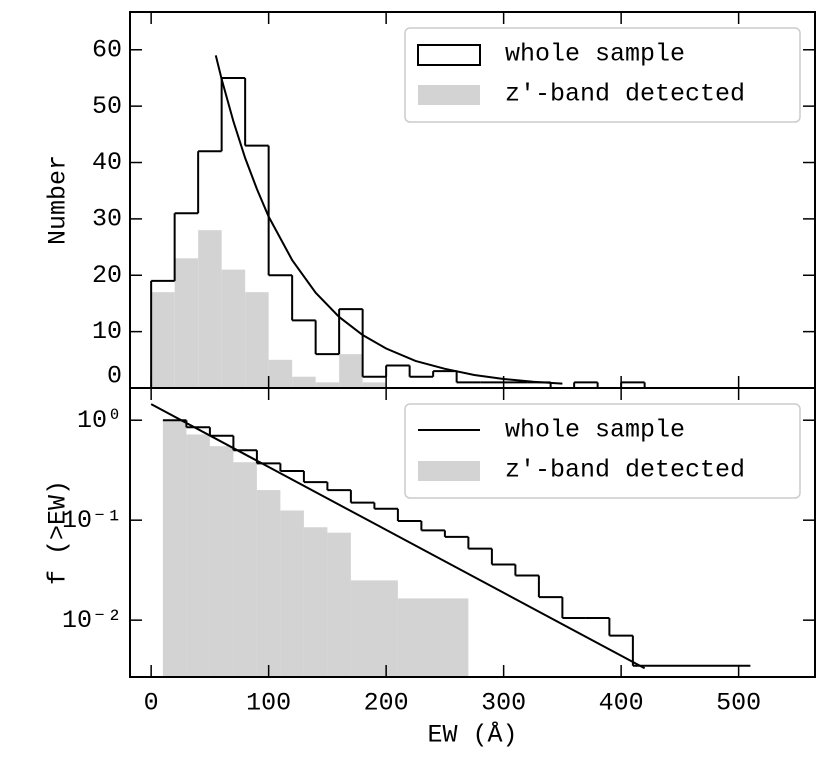 The image size is (830, 761). What do you see at coordinates (503, 703) in the screenshot?
I see `x-tick-label: 300` at bounding box center [503, 703].